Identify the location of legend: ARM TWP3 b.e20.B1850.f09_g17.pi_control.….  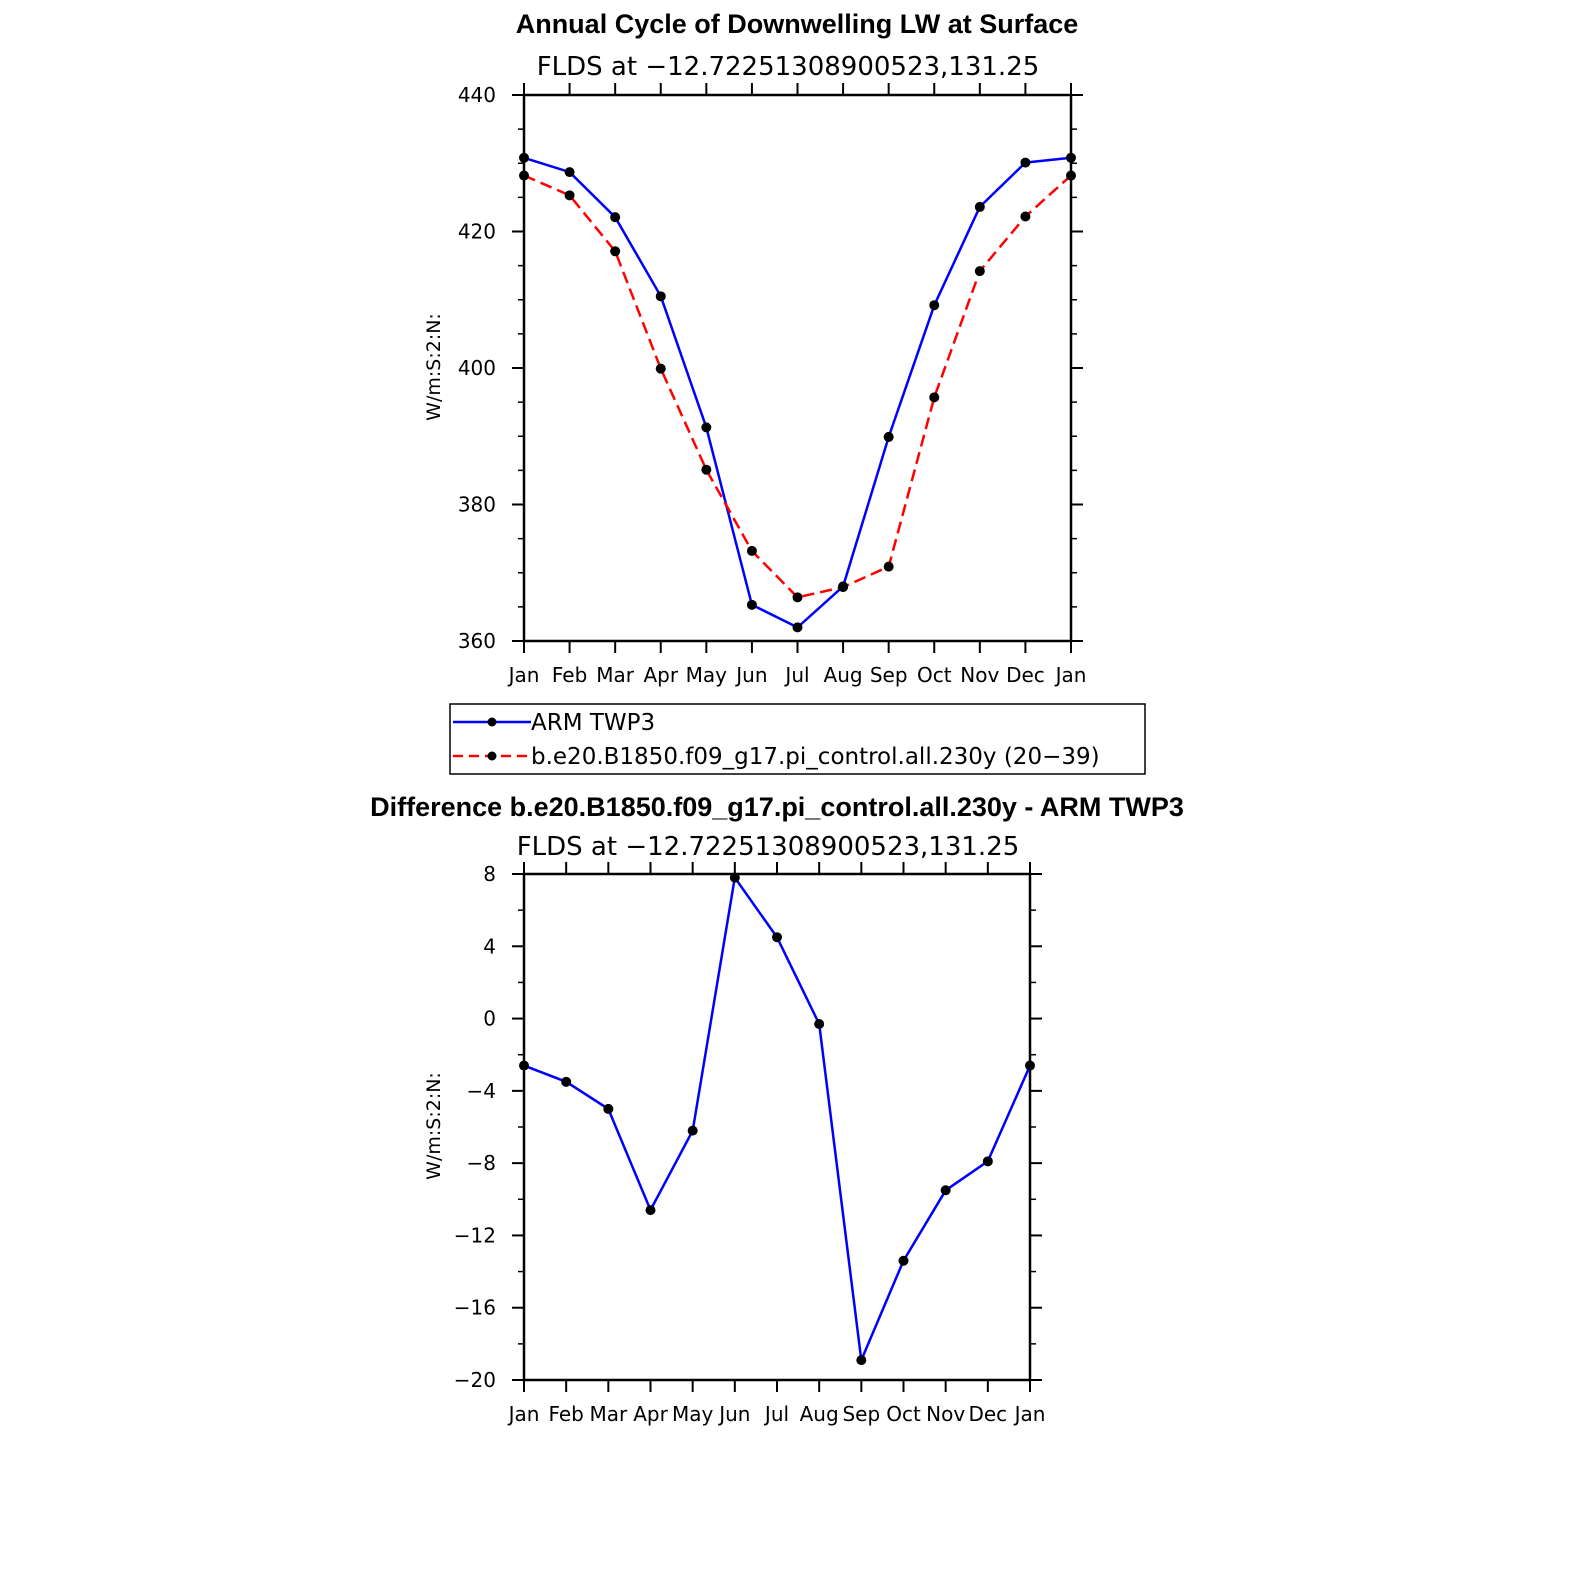
(797, 739).